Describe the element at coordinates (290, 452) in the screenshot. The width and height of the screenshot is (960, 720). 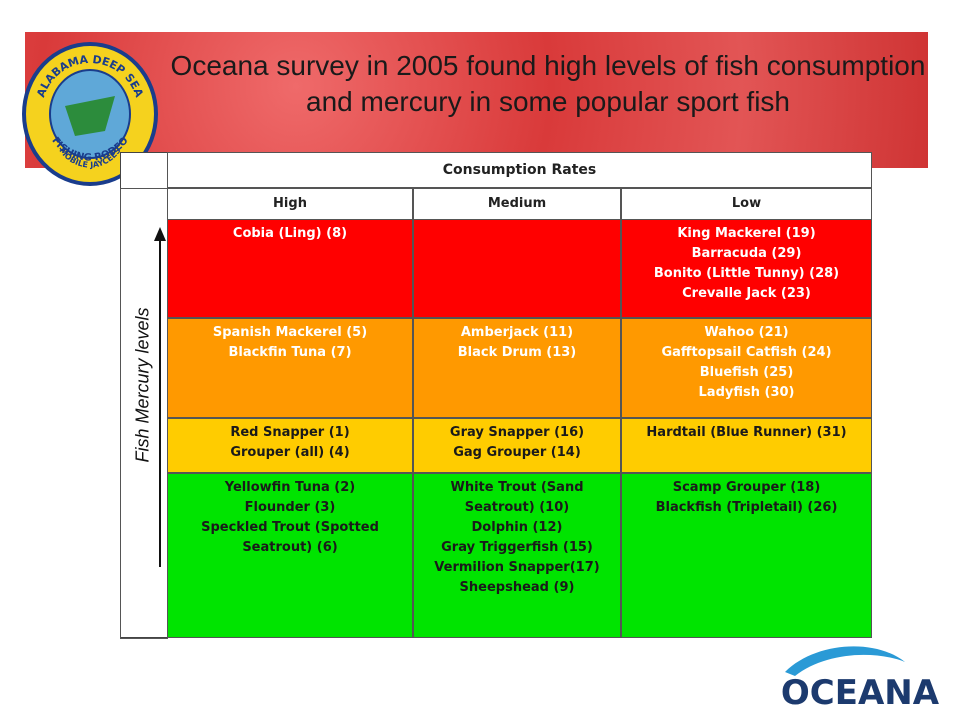
I see `fish-entry: Grouper (all) (4)` at that location.